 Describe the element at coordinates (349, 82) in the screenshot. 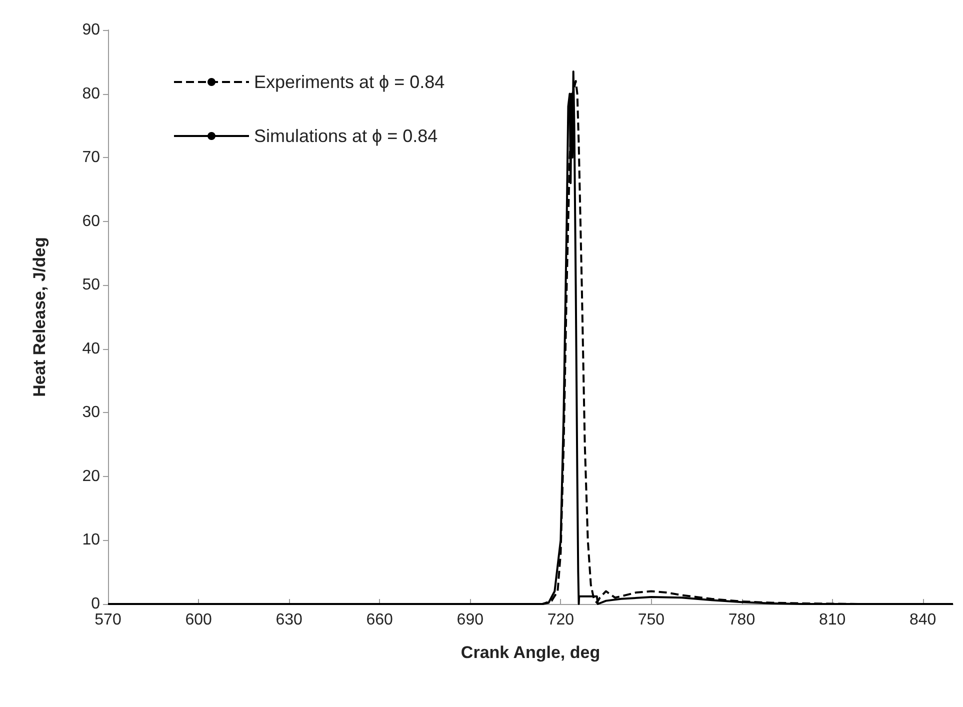

I see `legend-label: Experiments at ϕ = 0.84` at that location.